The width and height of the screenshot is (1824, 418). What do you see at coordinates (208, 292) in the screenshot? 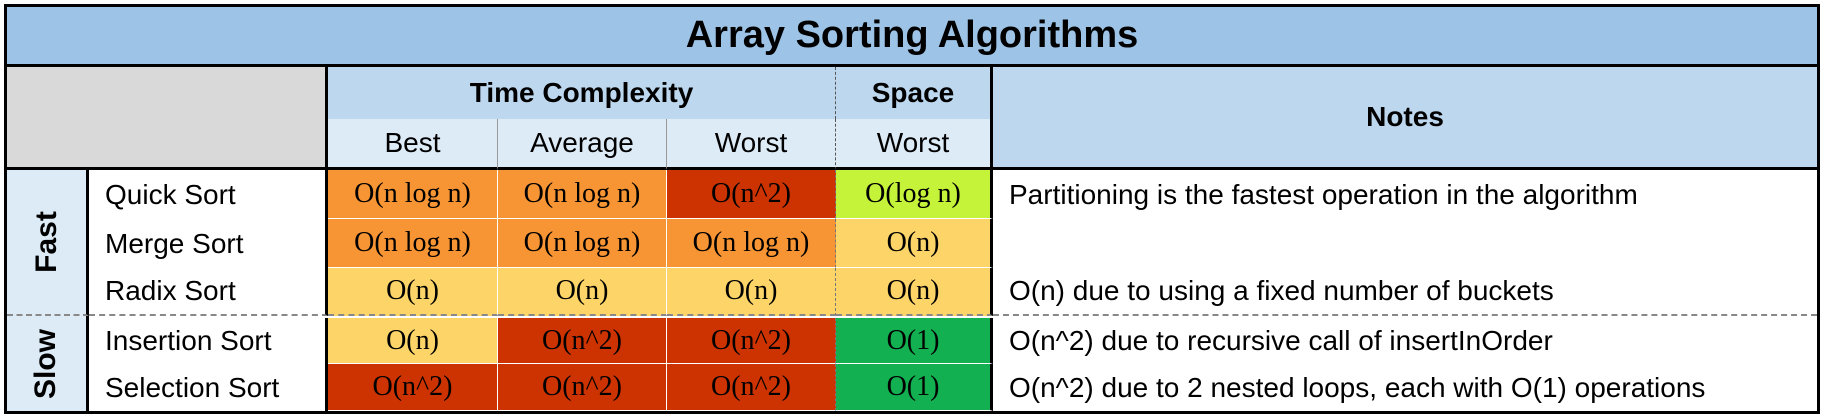
I see `algorithm-name: Radix Sort` at bounding box center [208, 292].